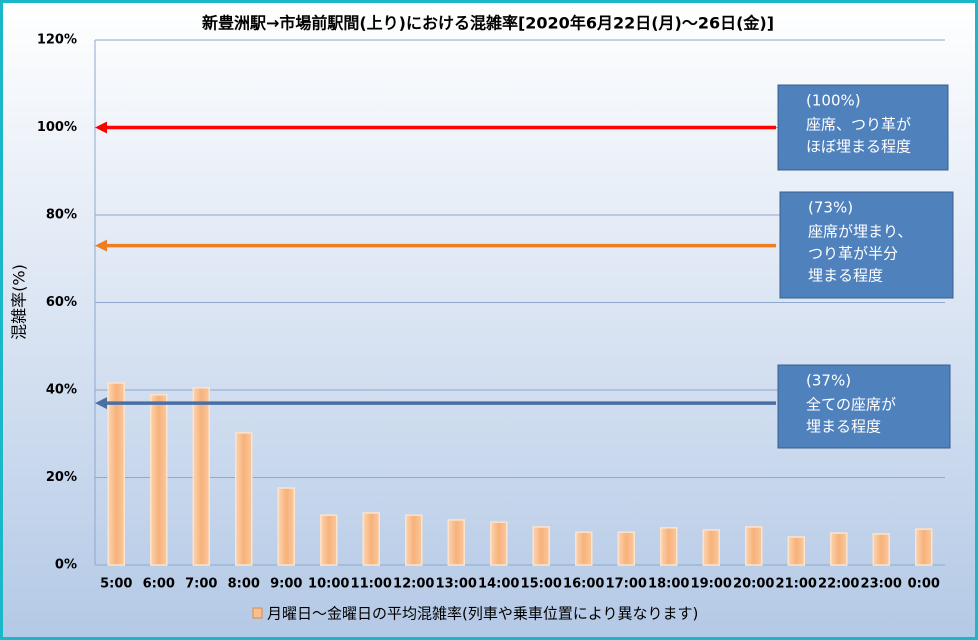 The height and width of the screenshot is (640, 978). What do you see at coordinates (66, 565) in the screenshot?
I see `y-tick-label: 0%` at bounding box center [66, 565].